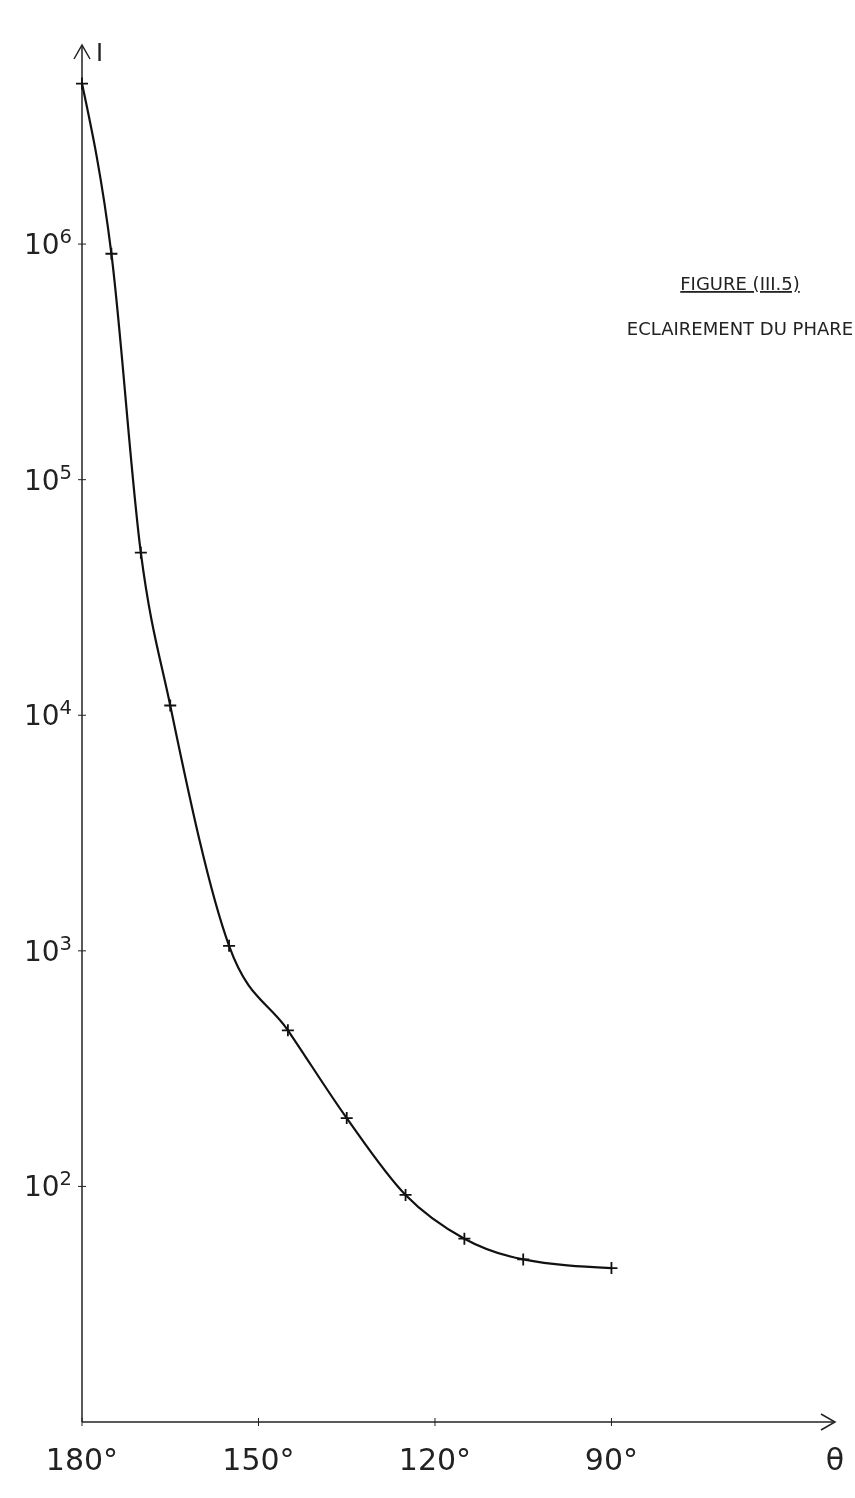 This screenshot has width=855, height=1498. I want to click on text: ECLAIREMENT DU PHARE, so click(740, 328).